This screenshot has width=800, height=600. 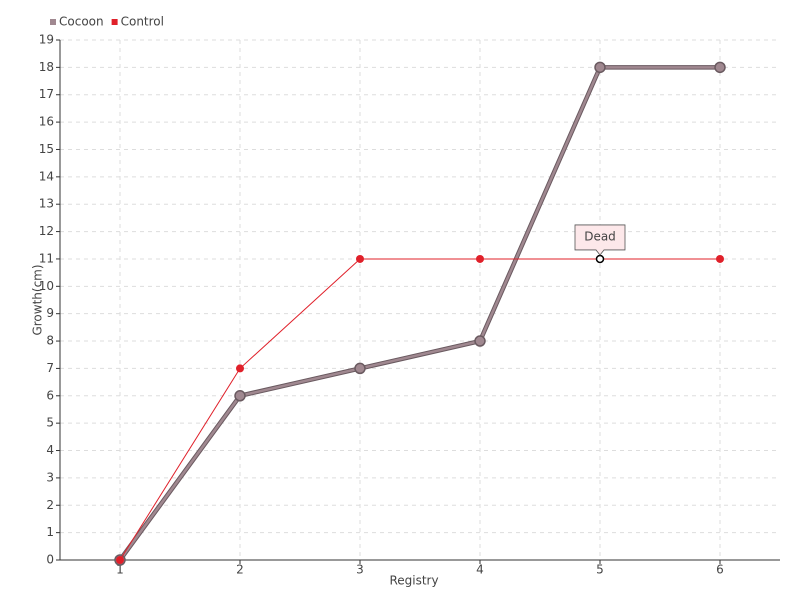 I want to click on x-axis-label: Registry, so click(x=413, y=581).